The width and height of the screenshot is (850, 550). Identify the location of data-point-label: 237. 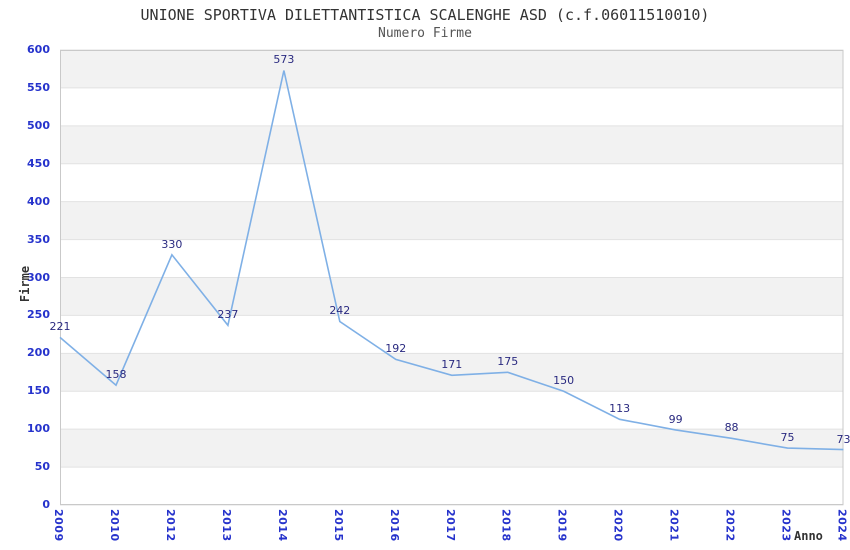
(228, 315).